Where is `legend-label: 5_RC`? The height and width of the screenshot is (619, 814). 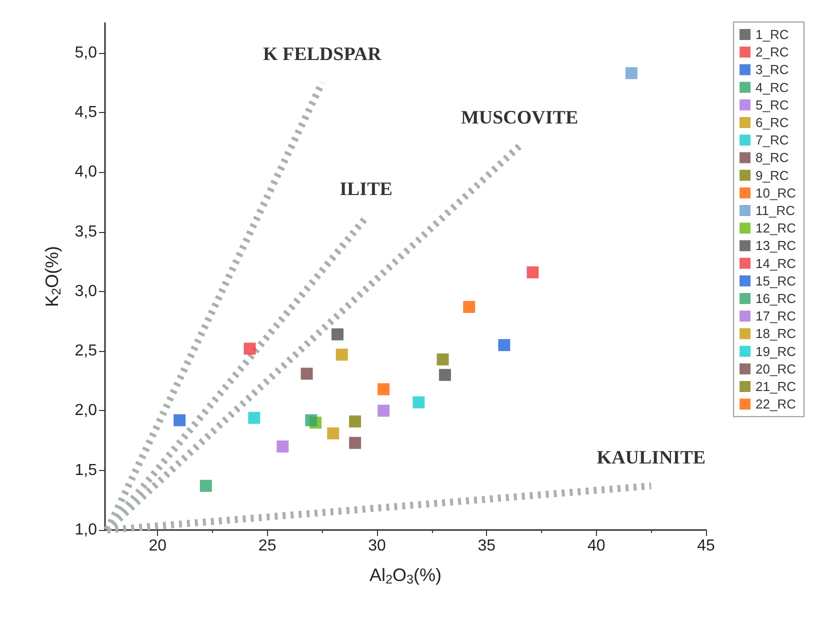
legend-label: 5_RC is located at coordinates (772, 104).